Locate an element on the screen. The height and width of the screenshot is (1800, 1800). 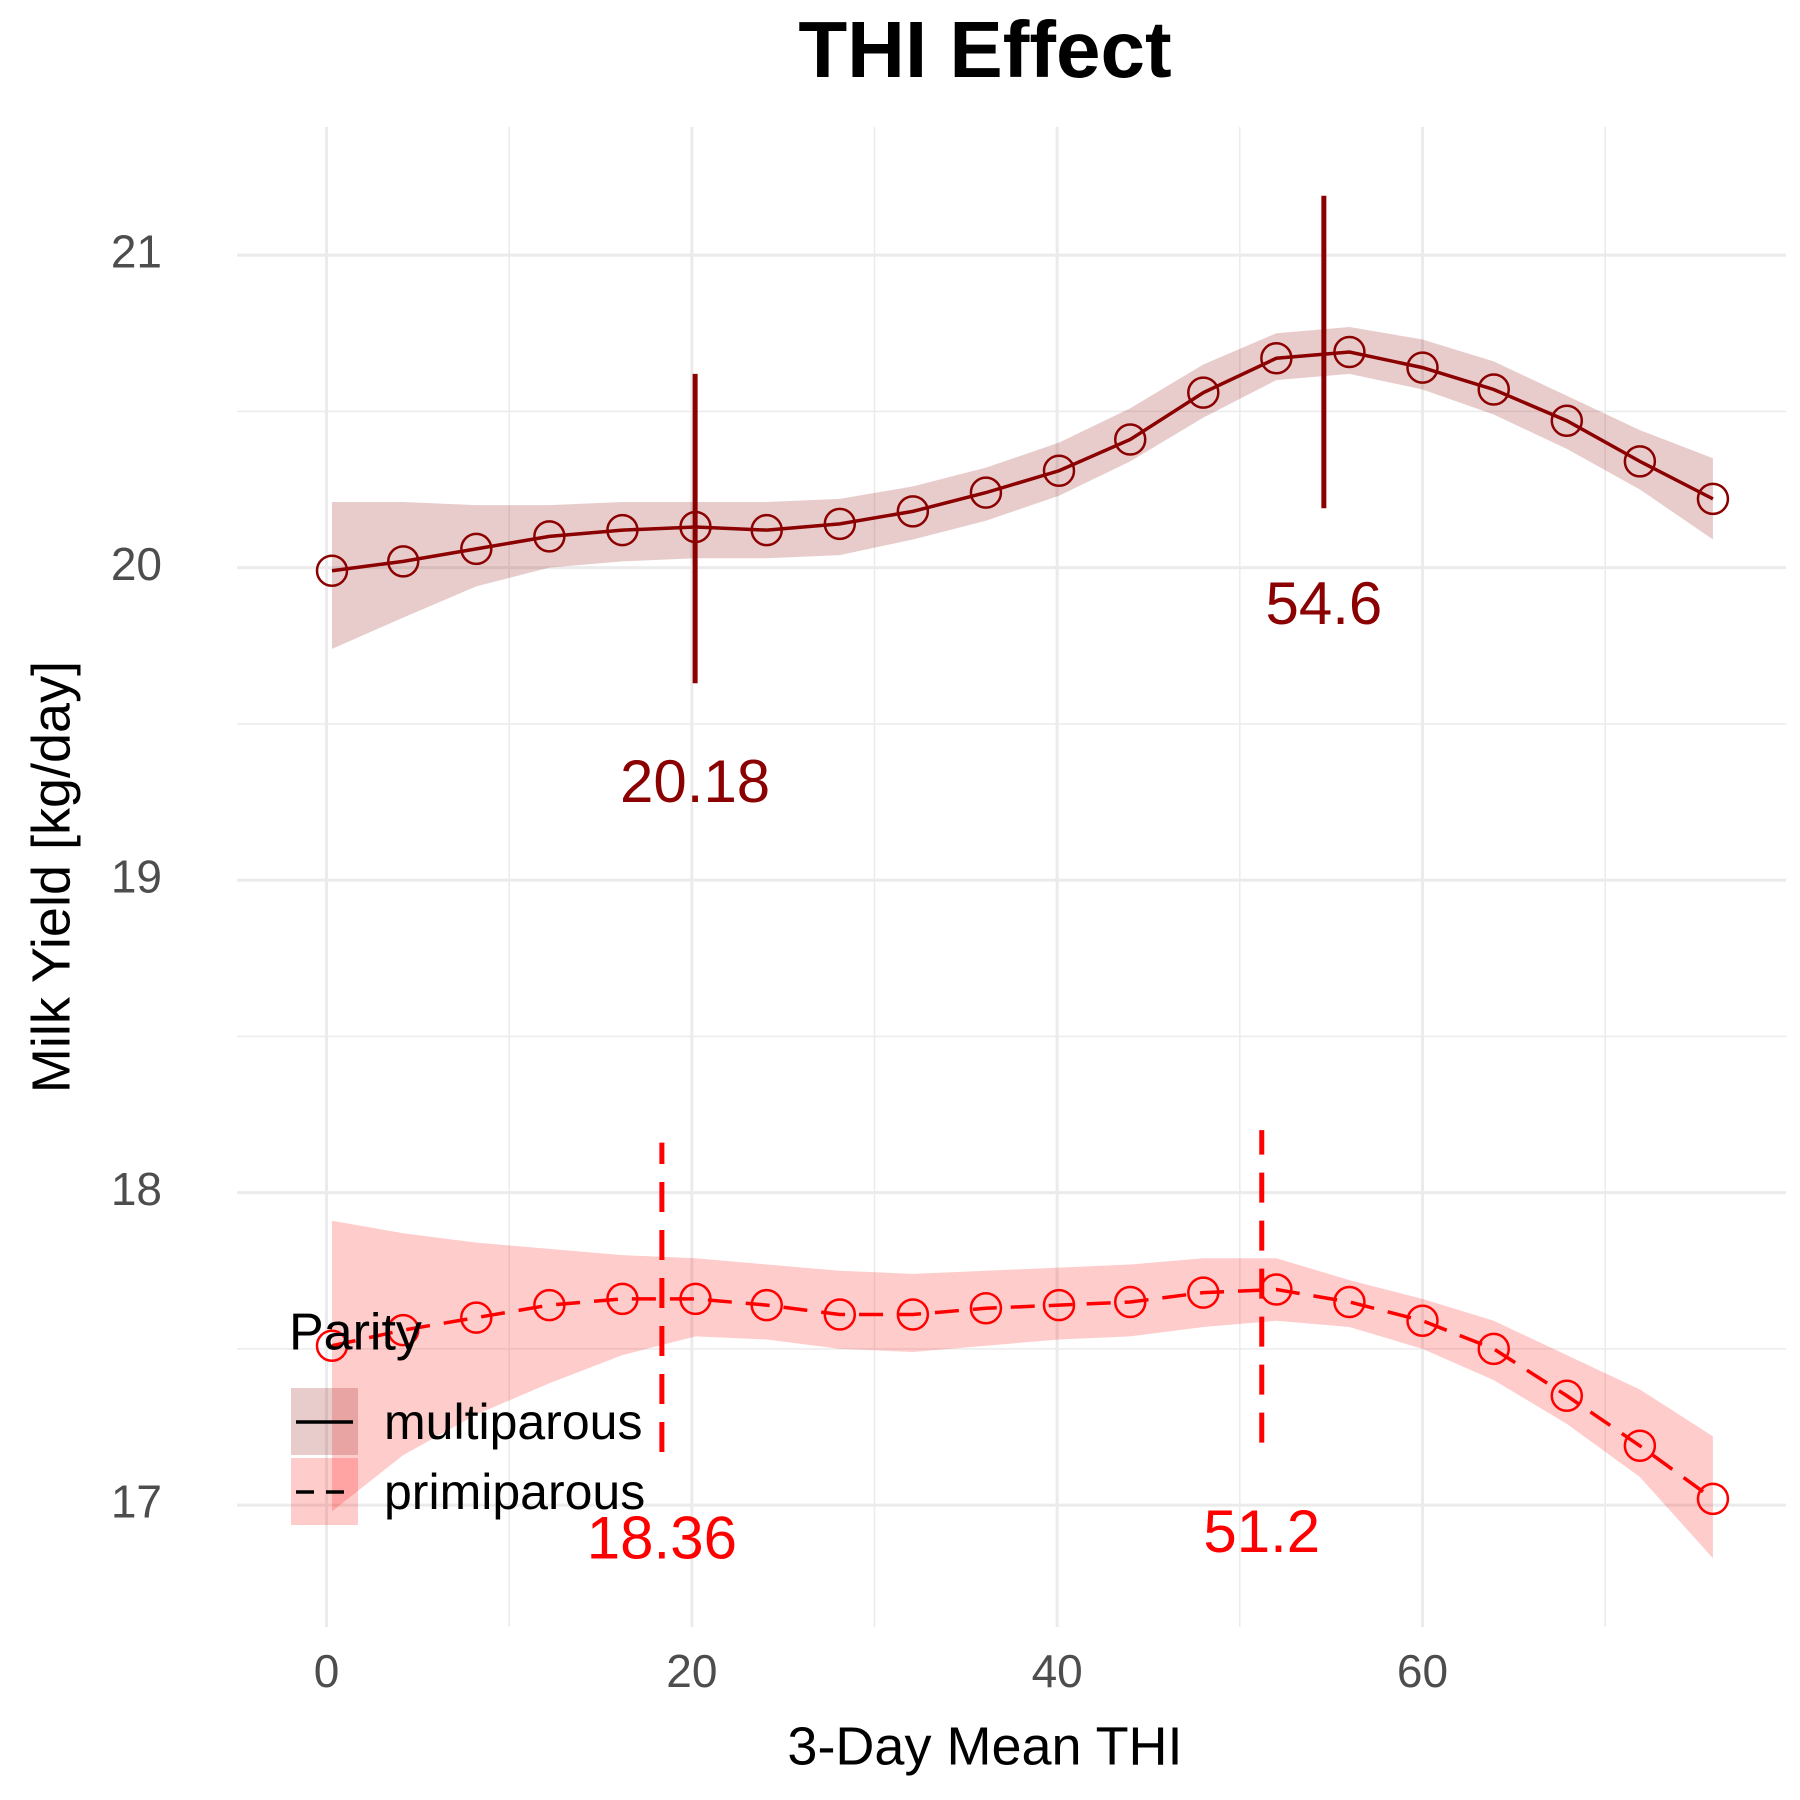
legend: Parity multiparous primiparous is located at coordinates (467, 1414).